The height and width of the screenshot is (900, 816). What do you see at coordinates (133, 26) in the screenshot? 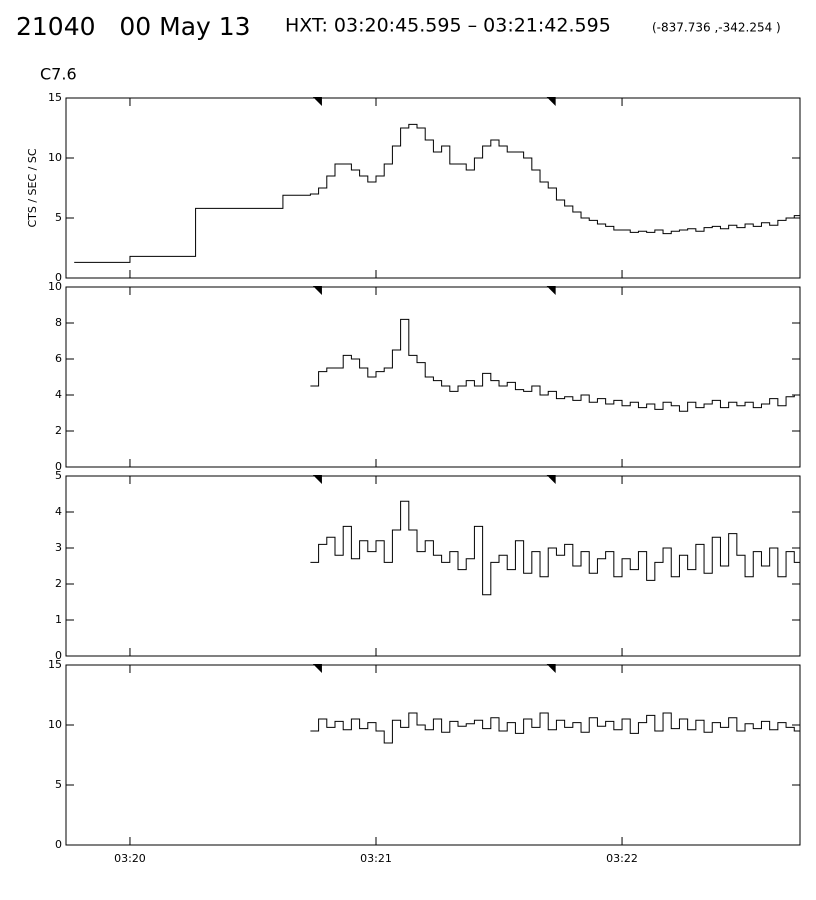
I see `header-id-date: 21040 00 May 13` at bounding box center [133, 26].